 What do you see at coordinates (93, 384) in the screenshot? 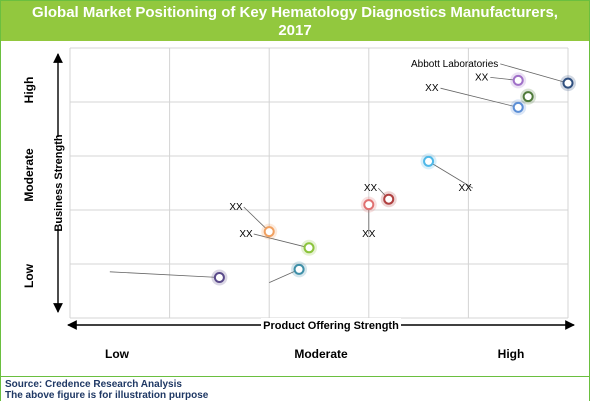
I see `source-text: Source: Credence Research Analysis` at bounding box center [93, 384].